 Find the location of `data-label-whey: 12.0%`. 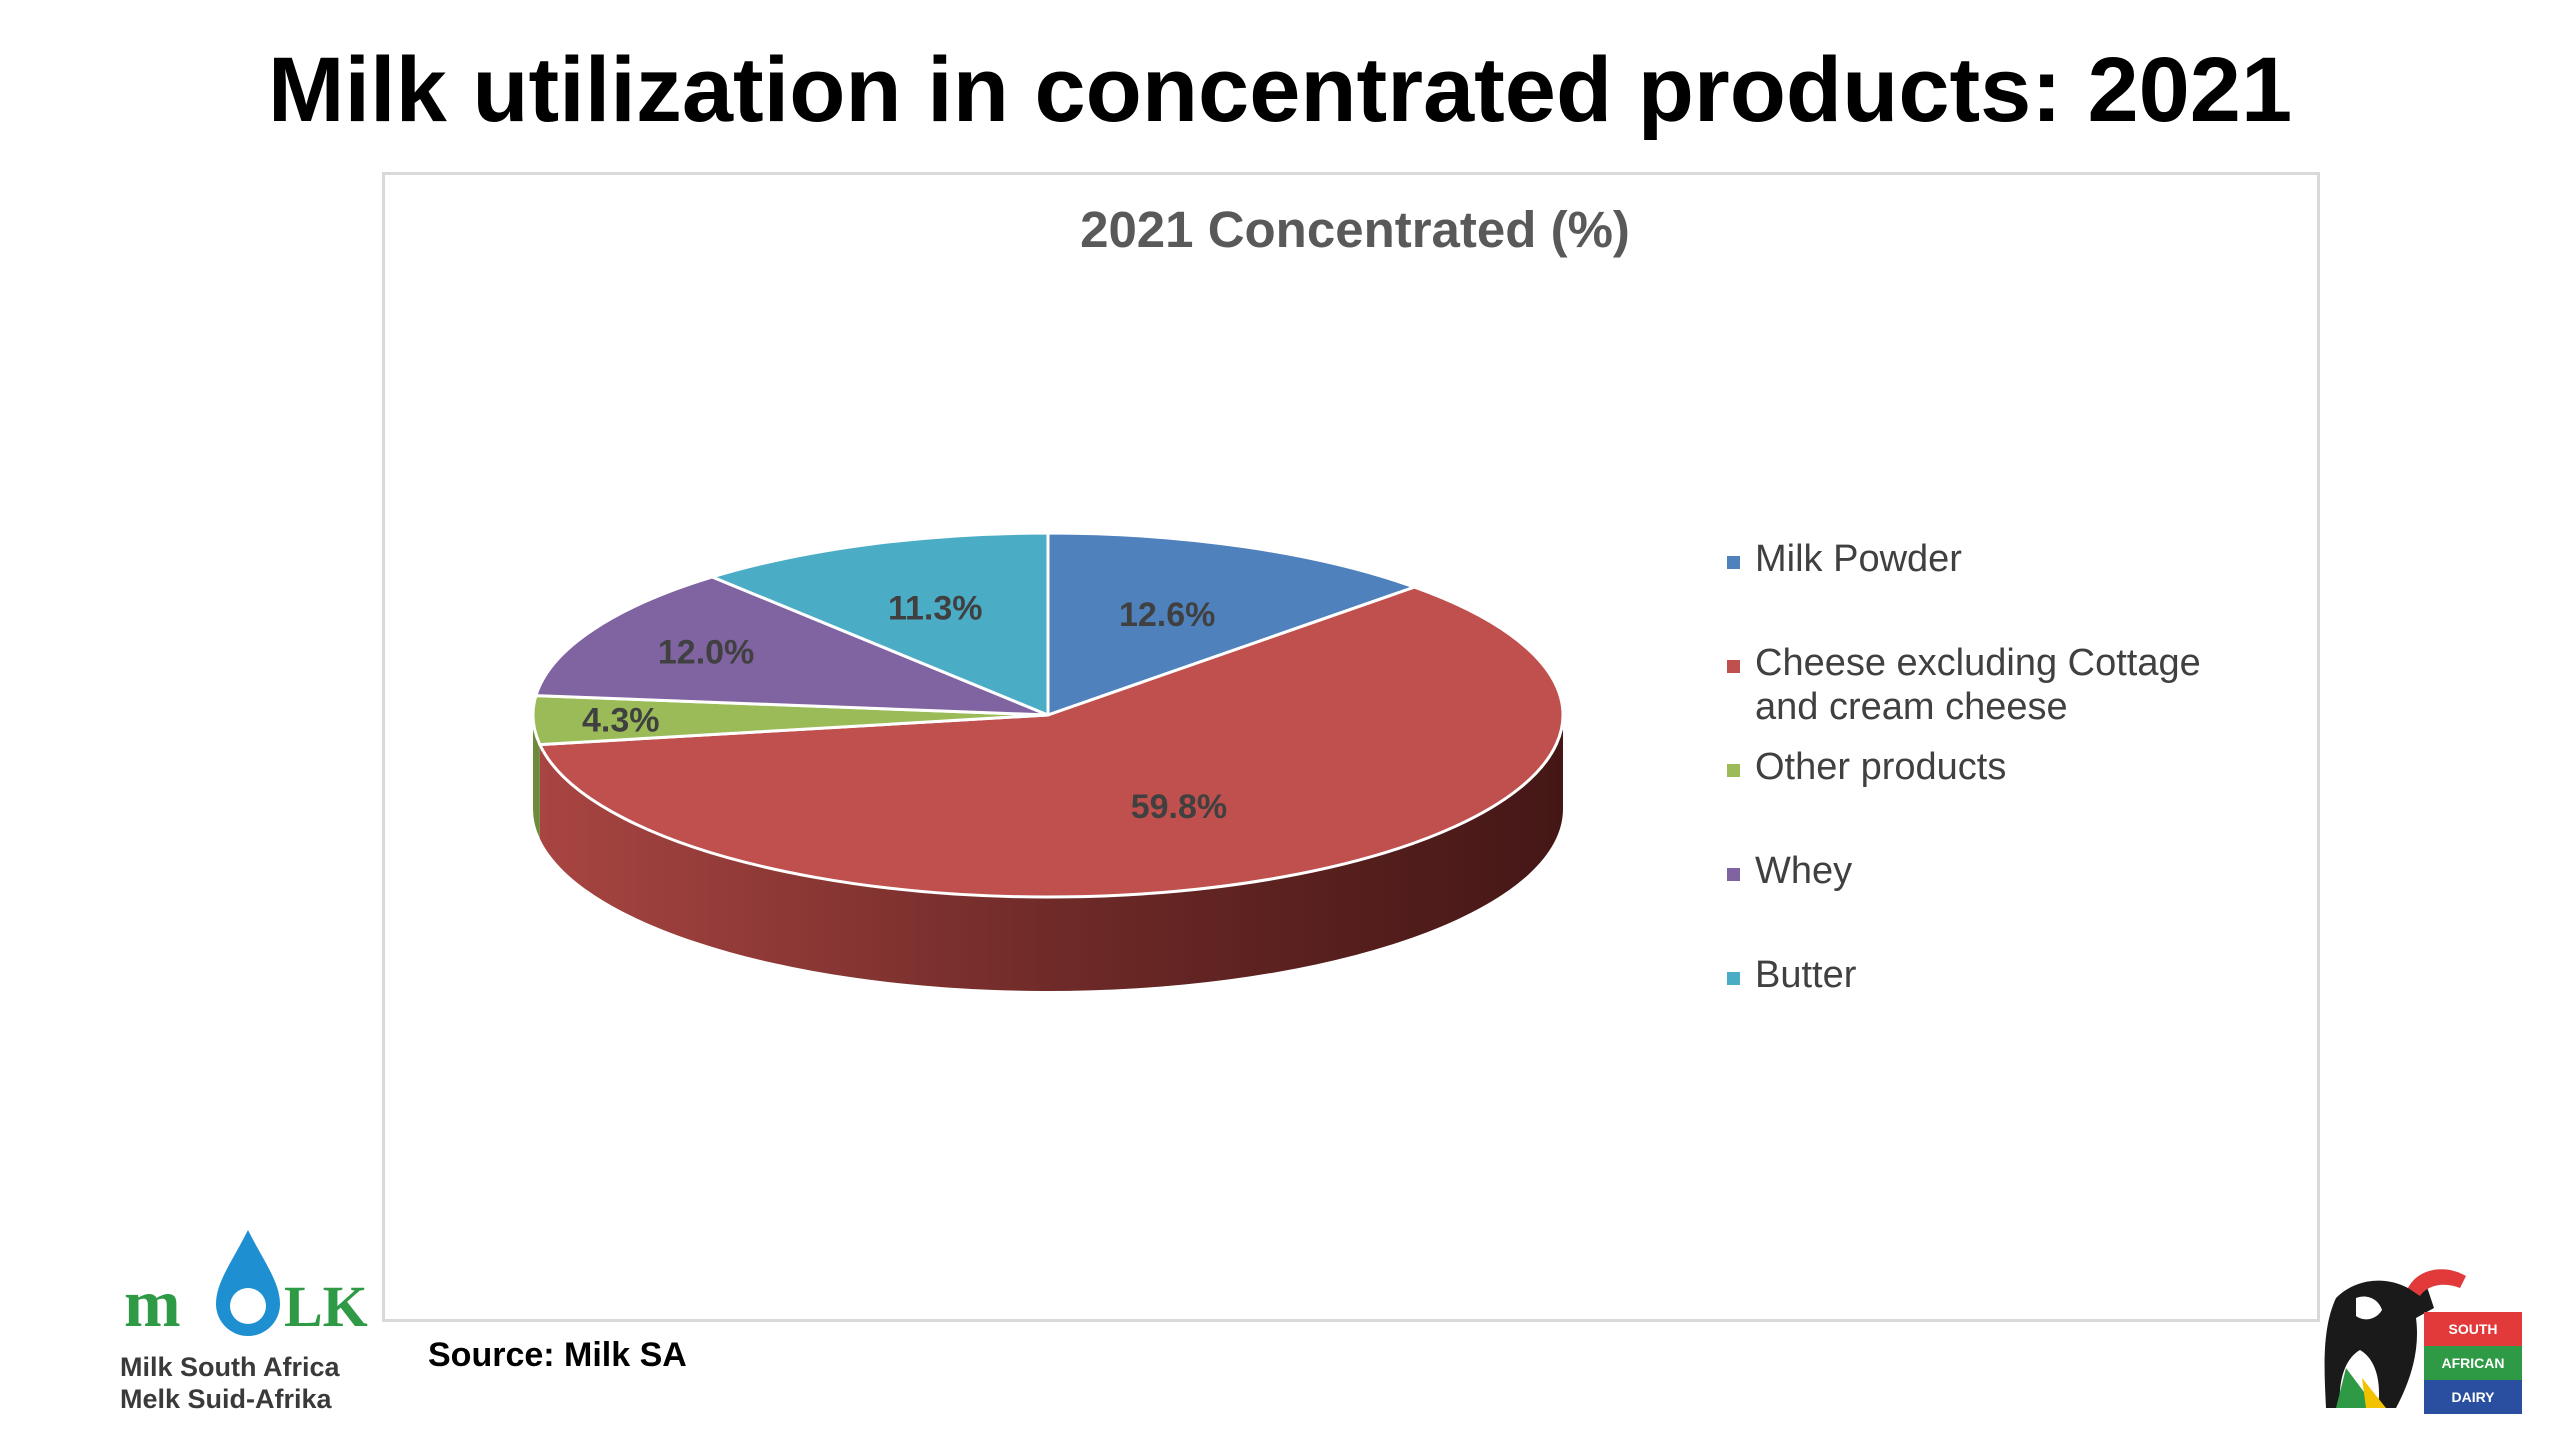

data-label-whey: 12.0% is located at coordinates (706, 653).